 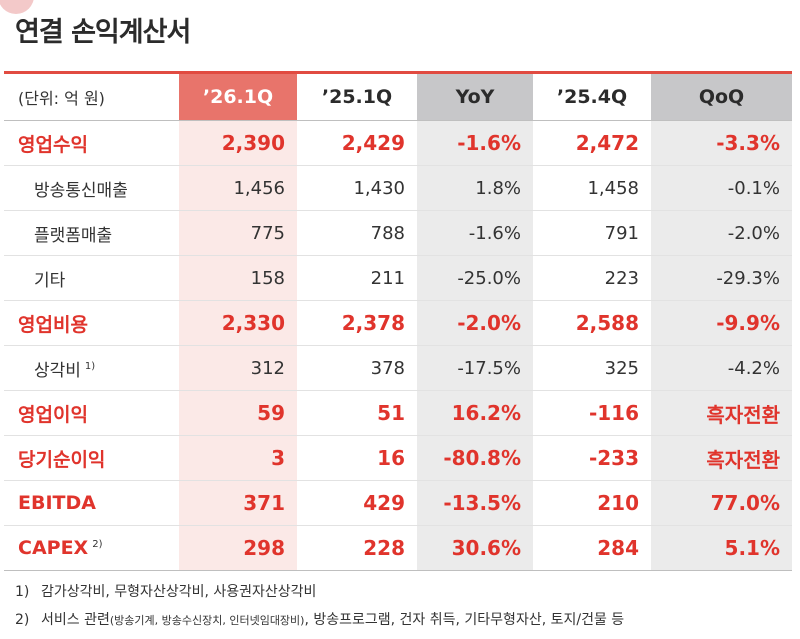 What do you see at coordinates (721, 548) in the screenshot?
I see `value-qoq: 5.1%` at bounding box center [721, 548].